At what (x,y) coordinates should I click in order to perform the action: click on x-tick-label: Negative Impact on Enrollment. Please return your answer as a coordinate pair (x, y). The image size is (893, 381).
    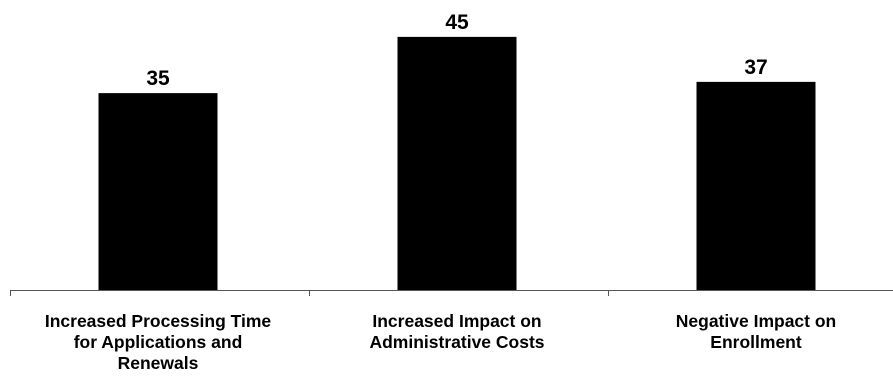
    Looking at the image, I should click on (756, 331).